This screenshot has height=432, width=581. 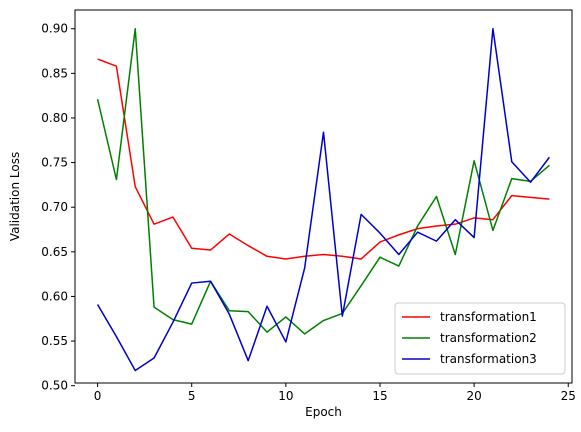 What do you see at coordinates (473, 396) in the screenshot?
I see `x-tick-label: 20` at bounding box center [473, 396].